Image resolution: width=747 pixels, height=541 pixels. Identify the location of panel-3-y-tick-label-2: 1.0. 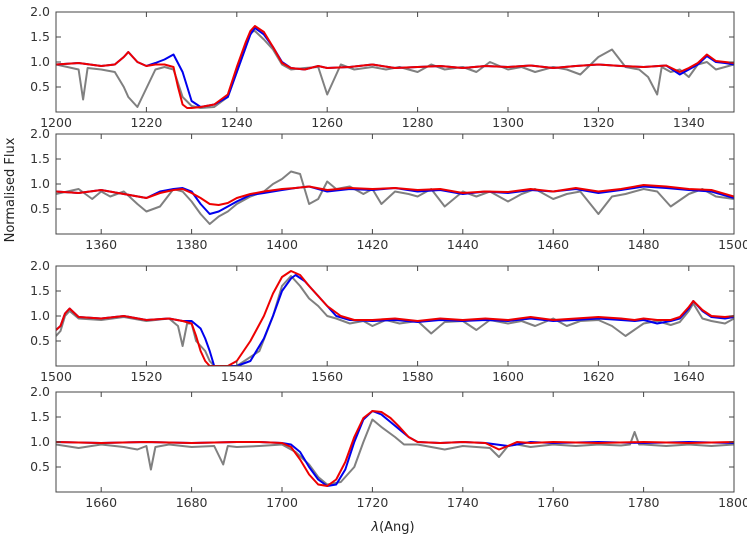
(40, 315).